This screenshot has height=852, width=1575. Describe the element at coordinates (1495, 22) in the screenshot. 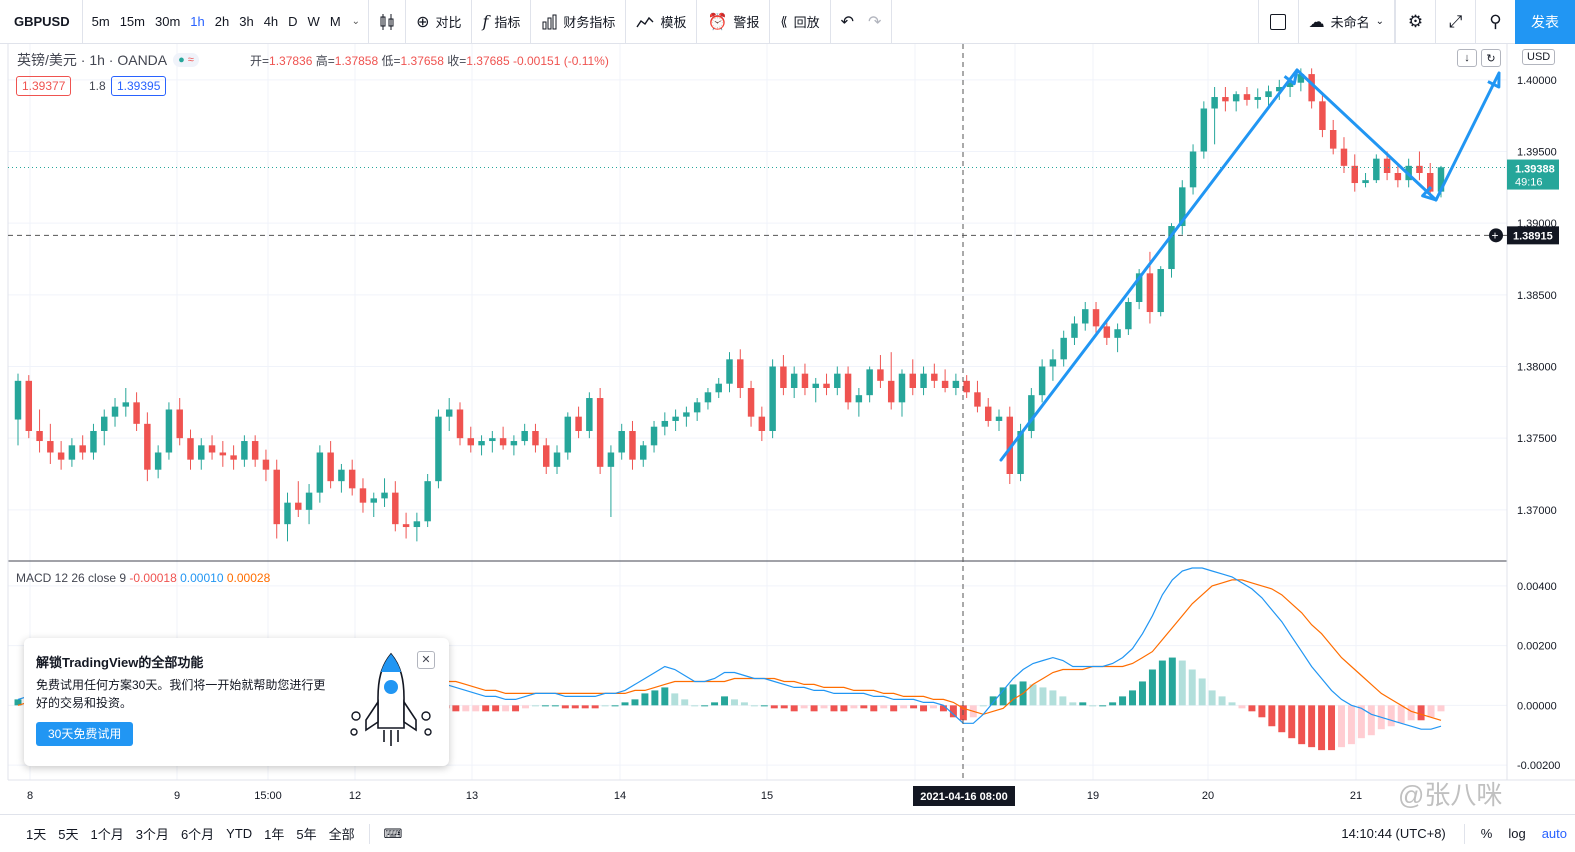

I see `snapshot-button: ⚲` at that location.